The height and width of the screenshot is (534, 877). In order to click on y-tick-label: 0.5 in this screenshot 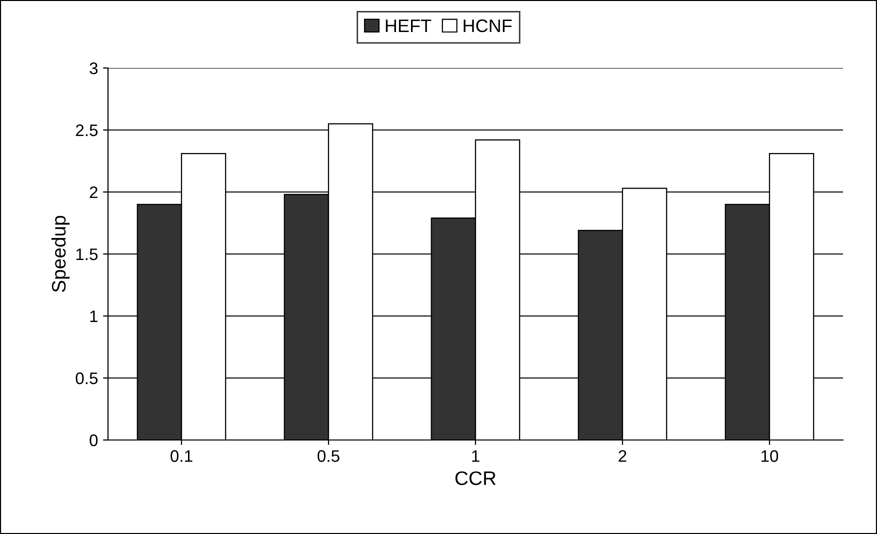, I will do `click(87, 378)`.